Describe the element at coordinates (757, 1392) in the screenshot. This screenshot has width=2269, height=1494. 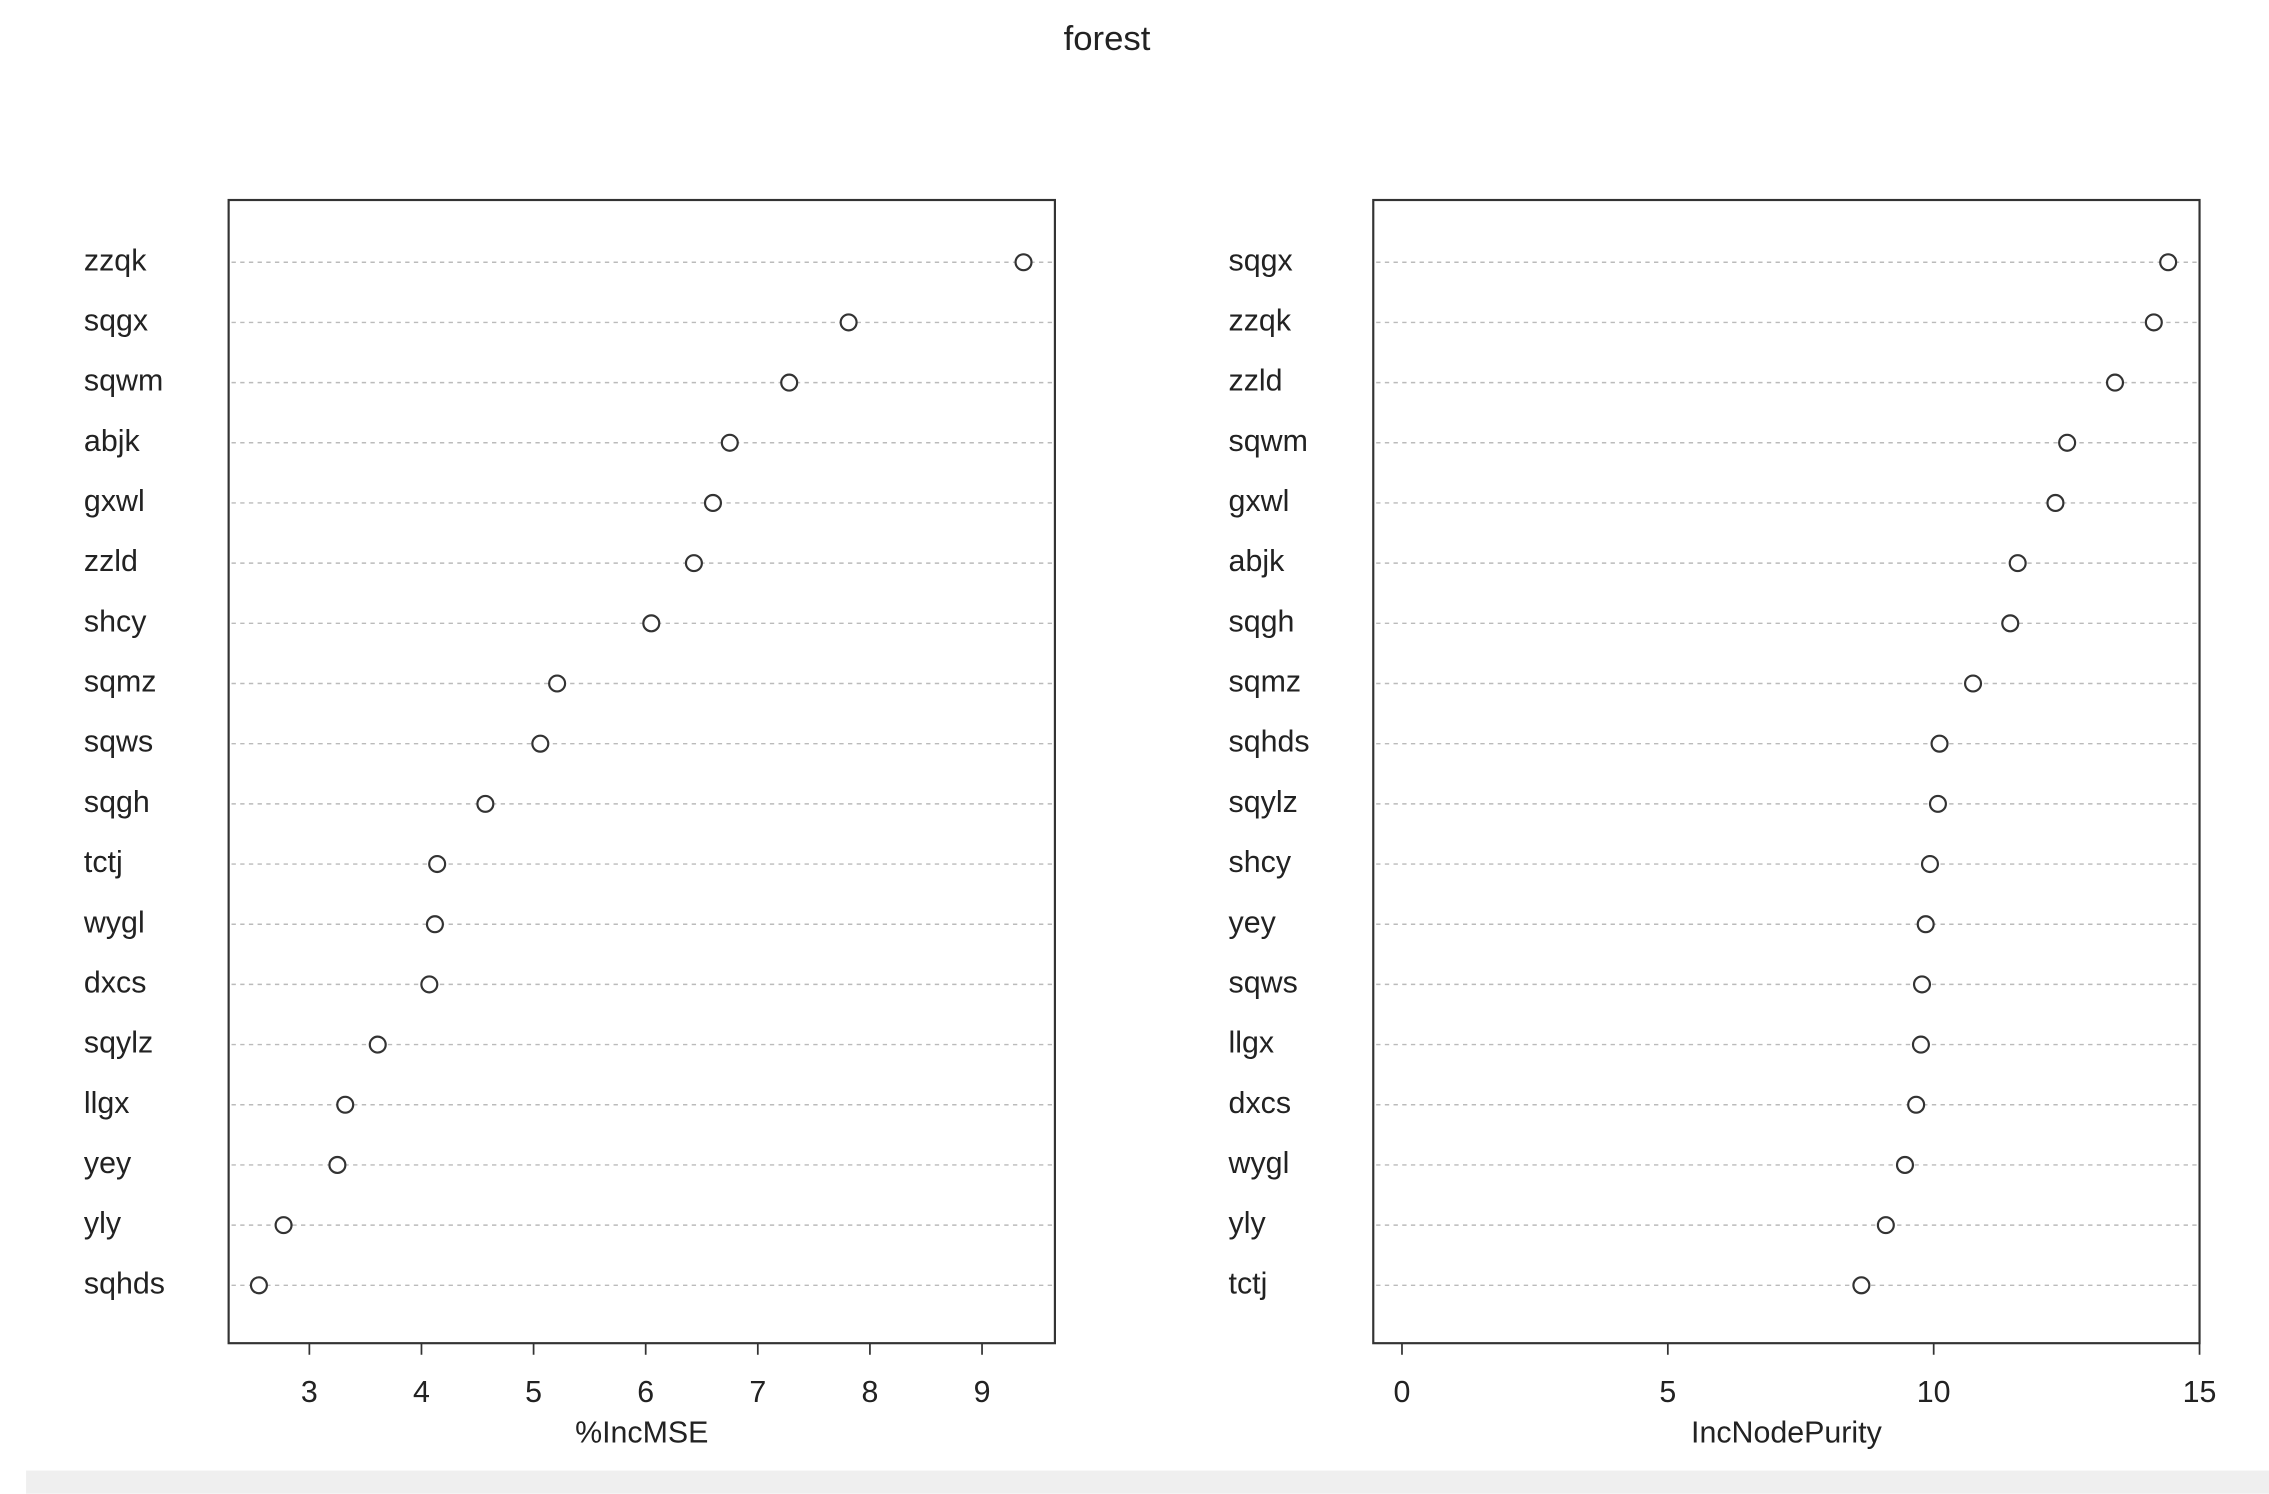
I see `x-tick-label: 7` at that location.